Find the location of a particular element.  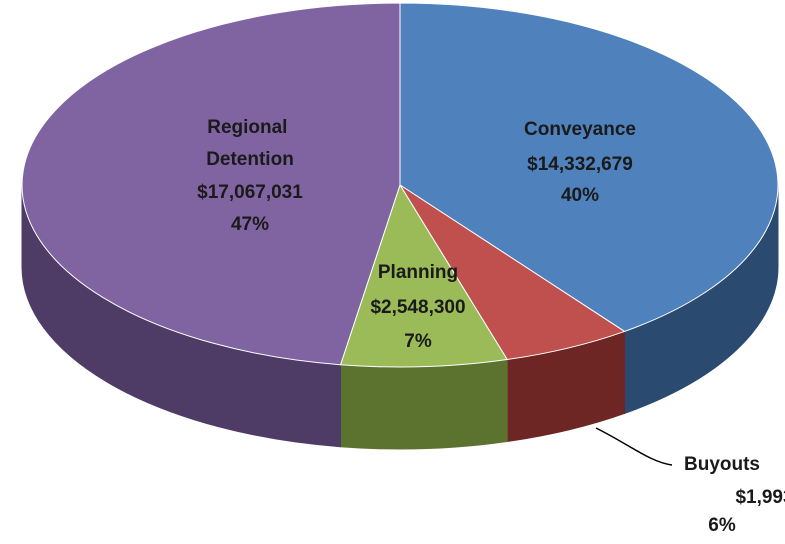

percent-label: 7% is located at coordinates (418, 341).